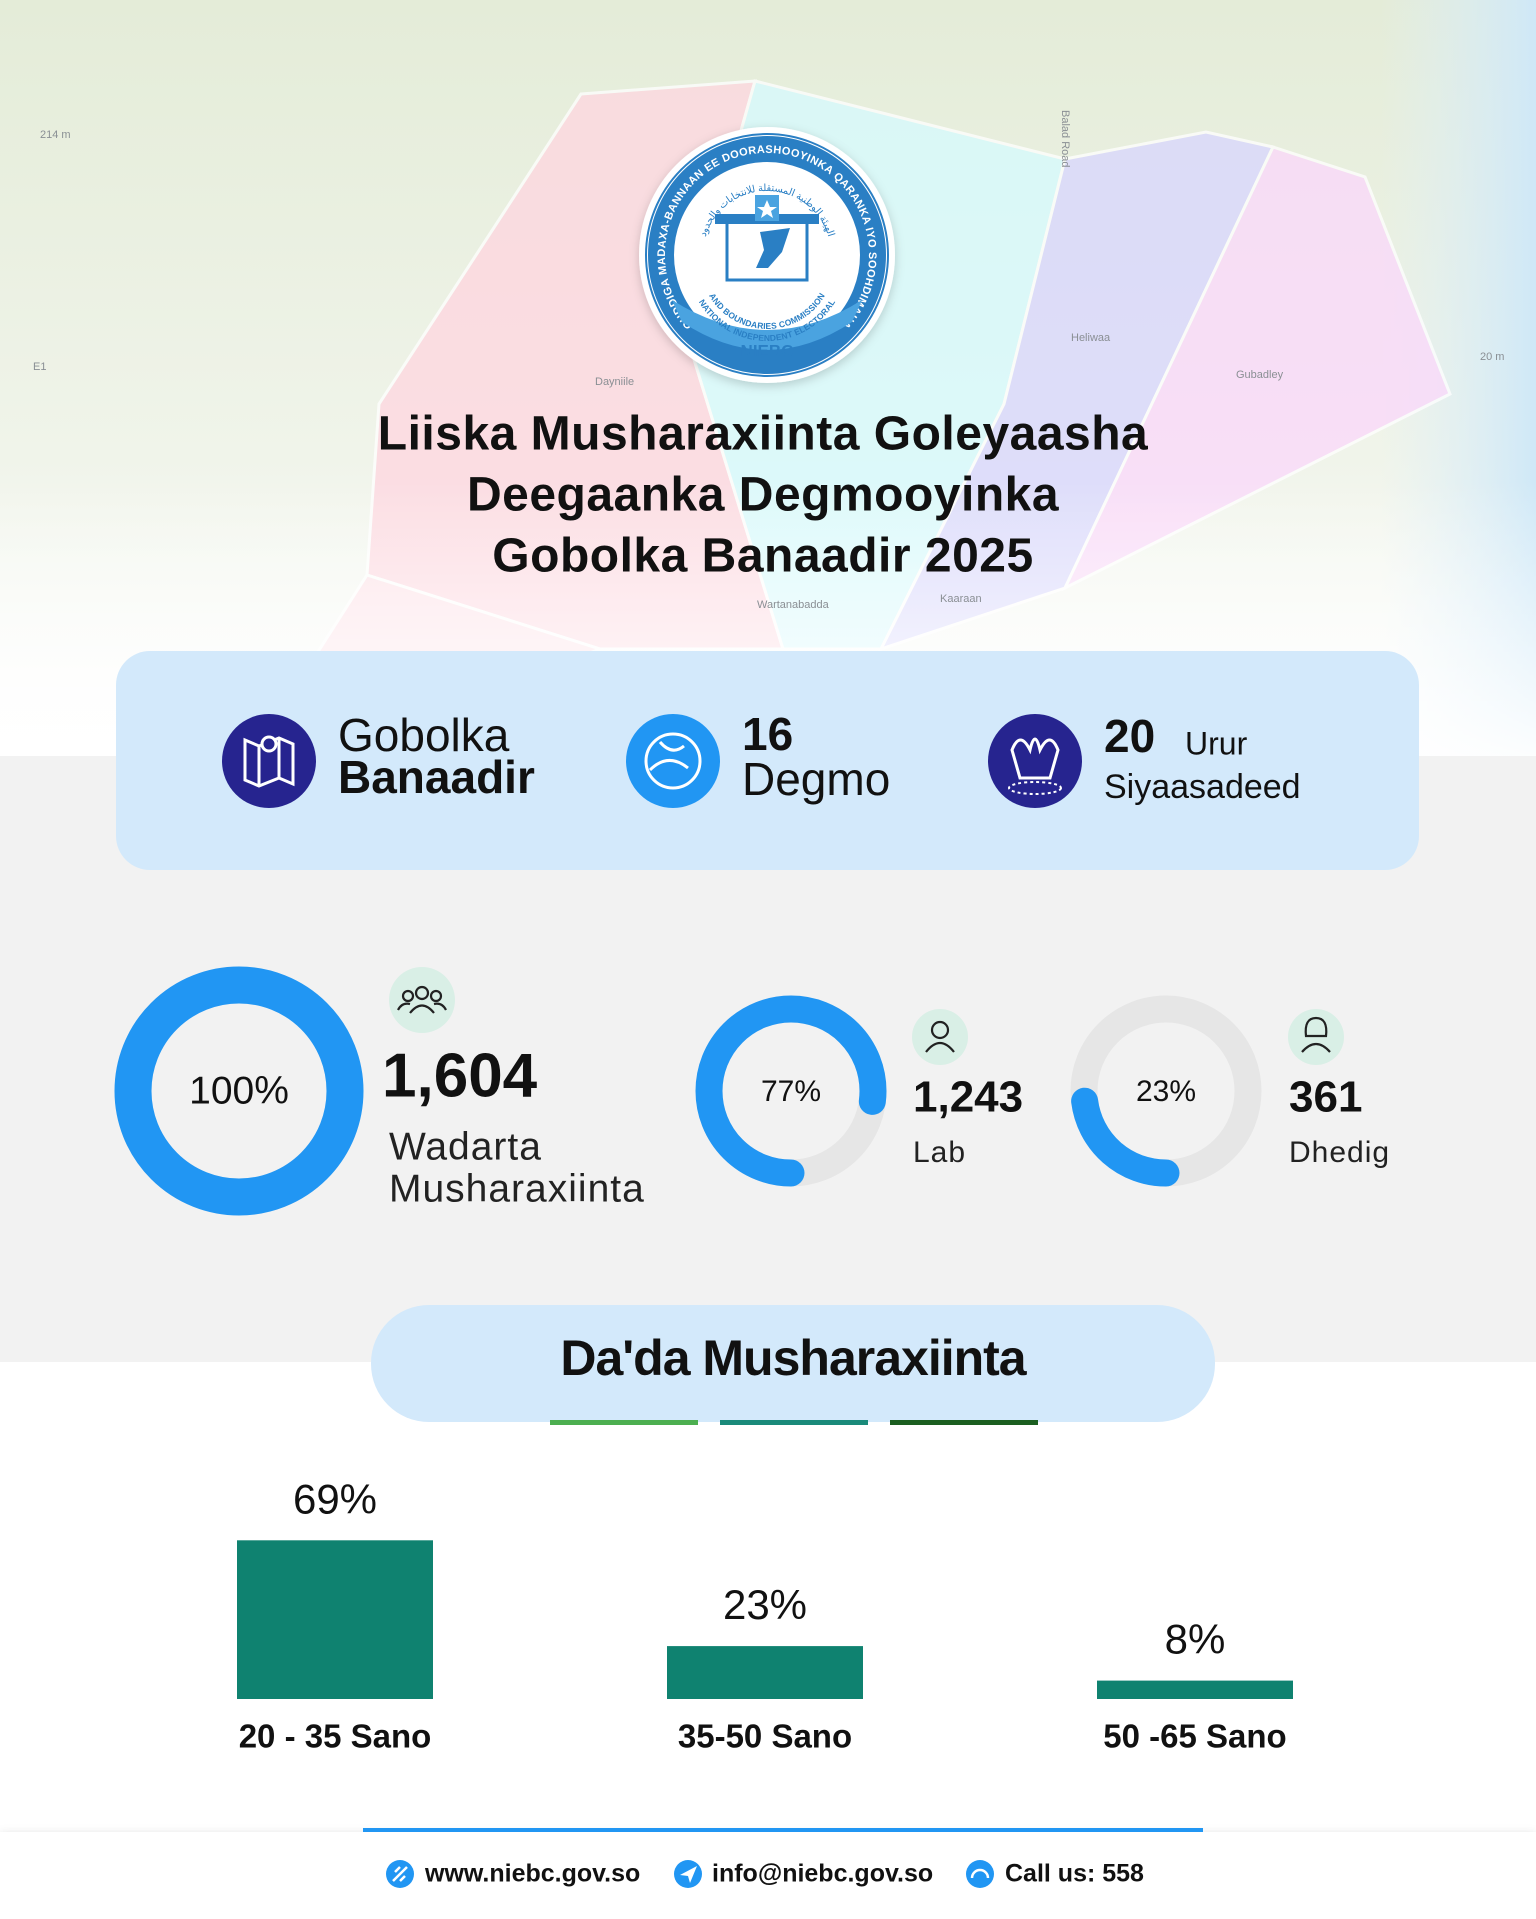  What do you see at coordinates (668, 756) in the screenshot?
I see `globe-lines` at bounding box center [668, 756].